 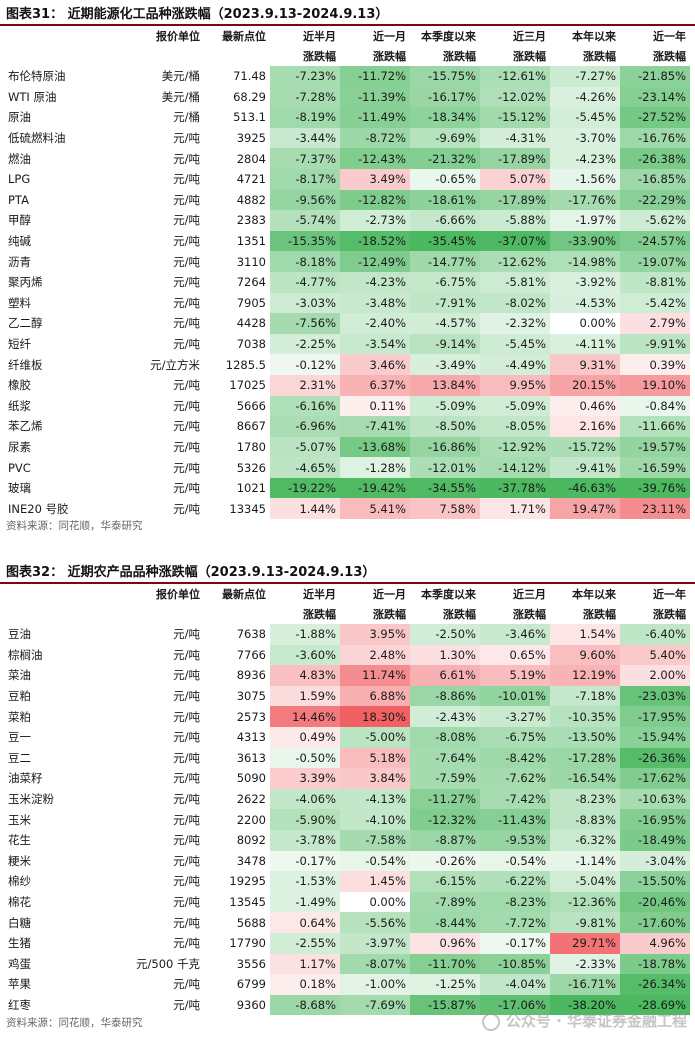 I want to click on latest-price: 513.1, so click(x=249, y=117).